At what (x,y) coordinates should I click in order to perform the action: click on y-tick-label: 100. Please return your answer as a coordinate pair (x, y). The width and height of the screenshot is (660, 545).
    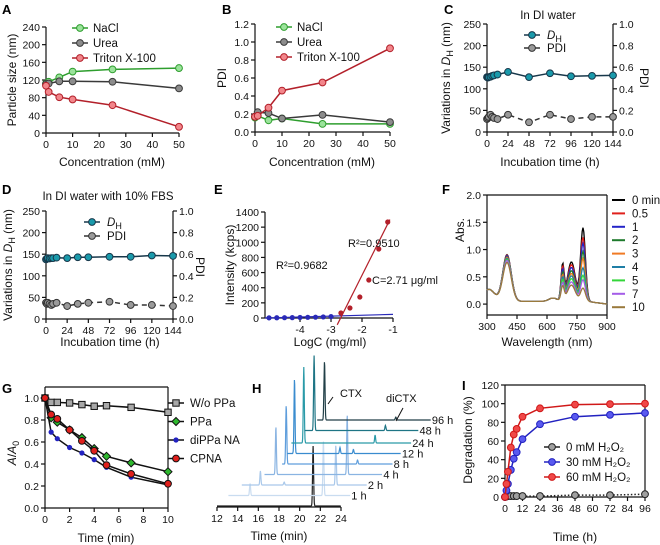
    Looking at the image, I should click on (472, 90).